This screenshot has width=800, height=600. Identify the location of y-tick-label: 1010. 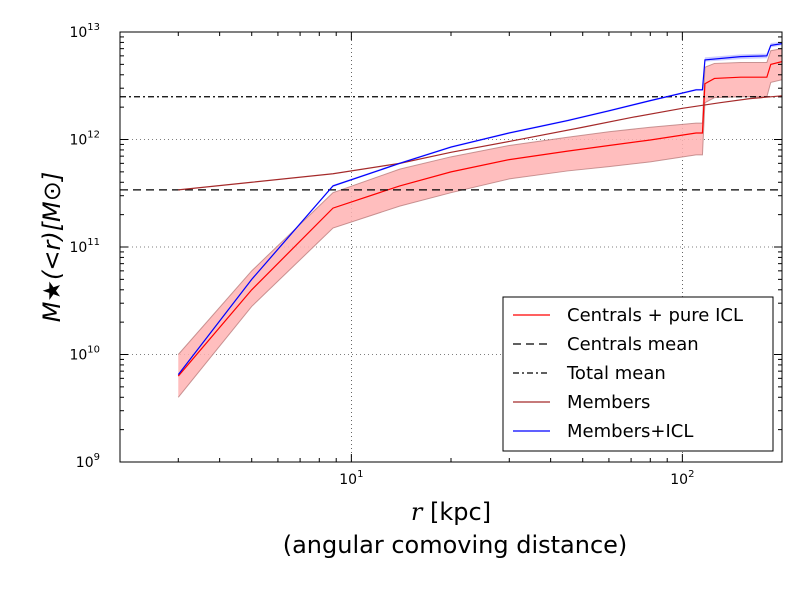
(84, 354).